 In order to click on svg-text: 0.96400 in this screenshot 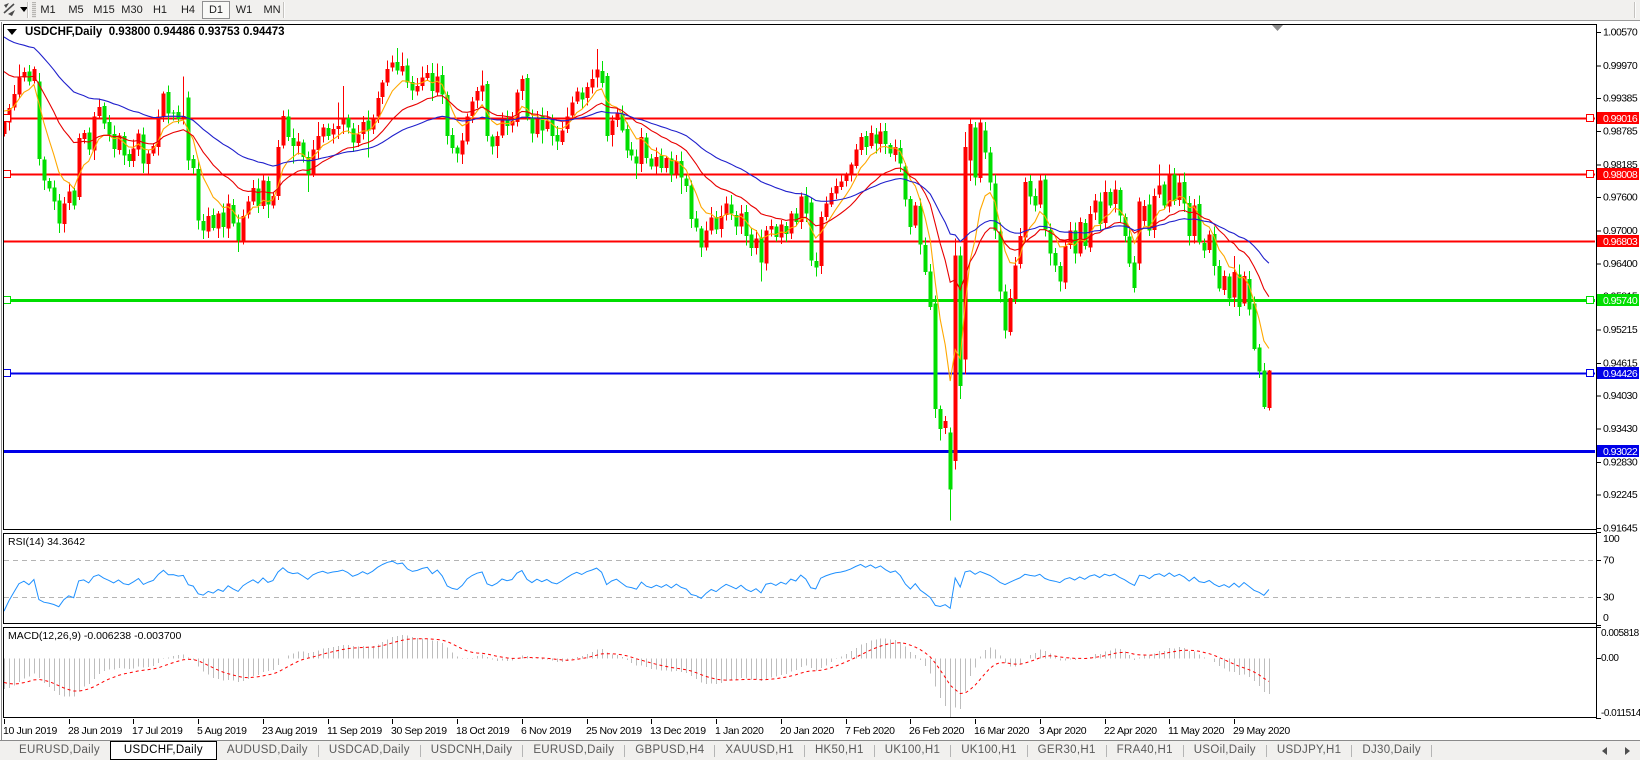, I will do `click(1620, 264)`.